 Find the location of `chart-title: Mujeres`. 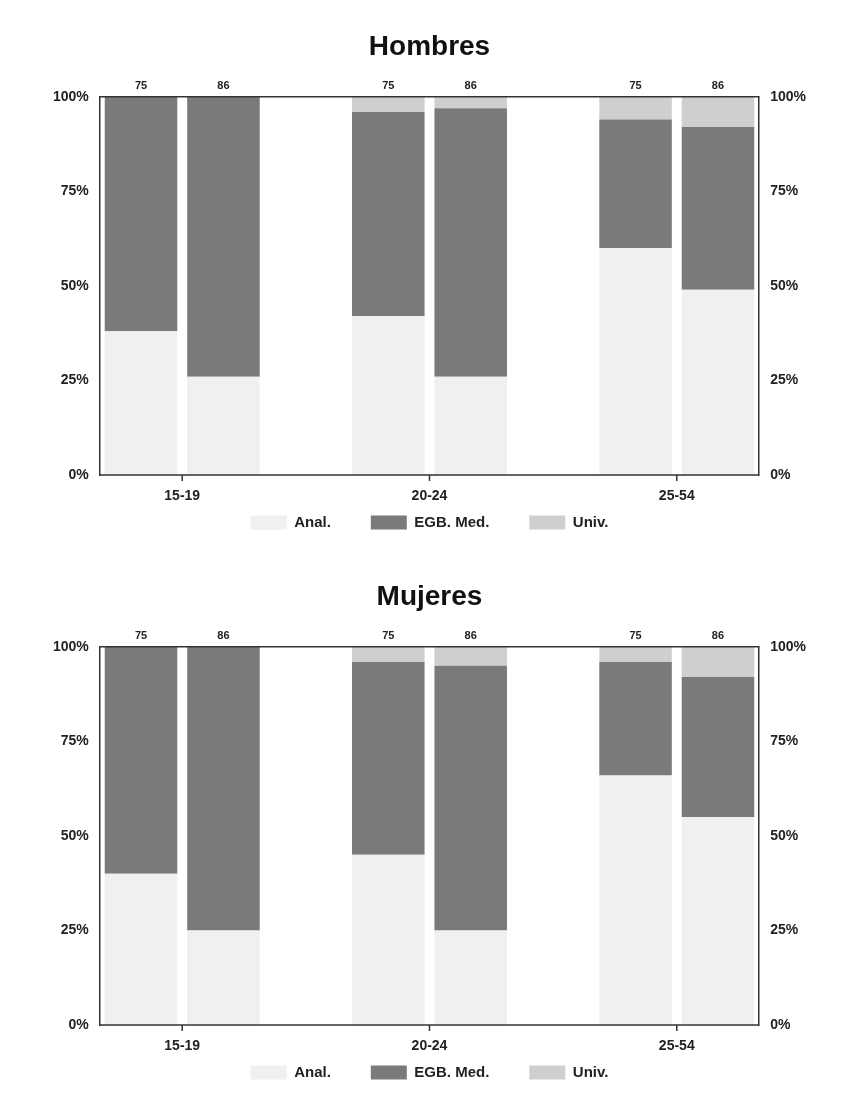

chart-title: Mujeres is located at coordinates (429, 595).